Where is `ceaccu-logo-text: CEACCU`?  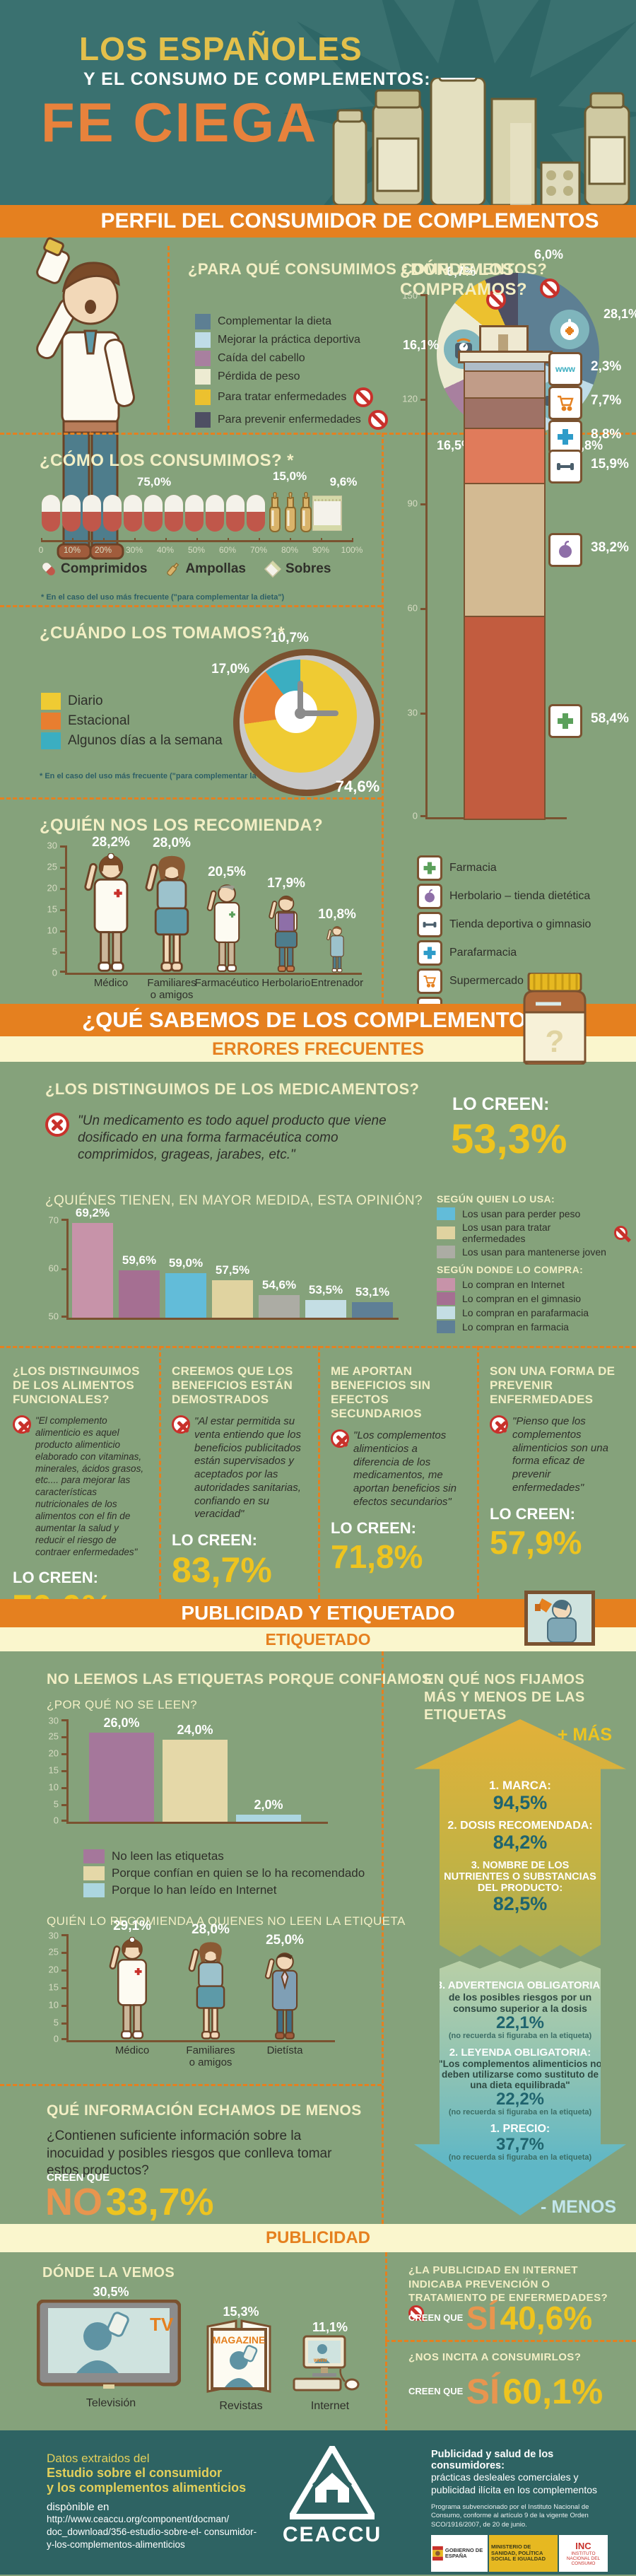 ceaccu-logo-text: CEACCU is located at coordinates (332, 2535).